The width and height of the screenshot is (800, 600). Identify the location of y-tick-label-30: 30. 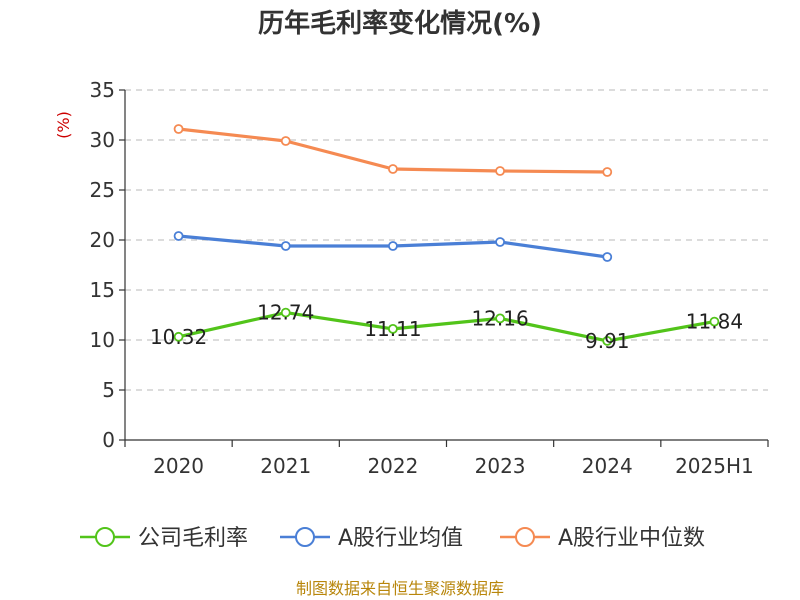
(102, 140).